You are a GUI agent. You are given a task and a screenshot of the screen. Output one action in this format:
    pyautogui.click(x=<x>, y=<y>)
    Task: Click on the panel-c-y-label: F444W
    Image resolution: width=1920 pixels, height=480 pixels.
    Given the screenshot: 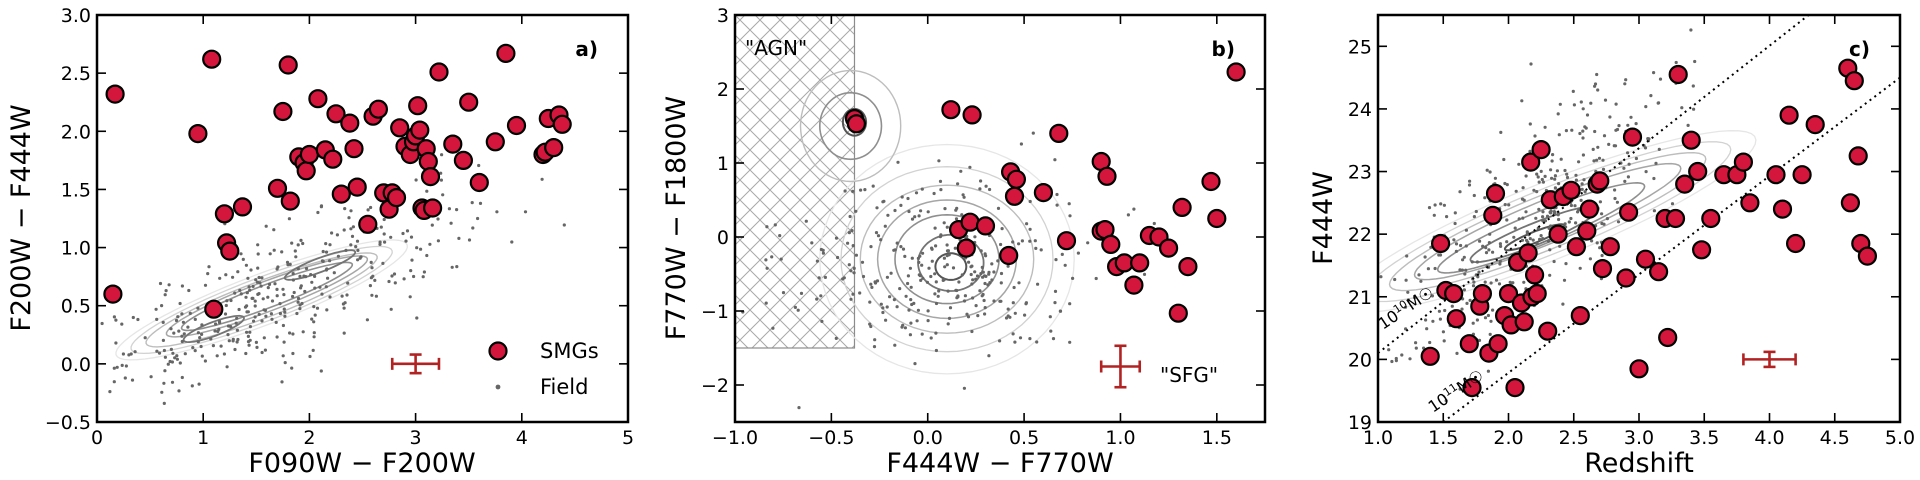 What is the action you would take?
    pyautogui.click(x=1323, y=218)
    